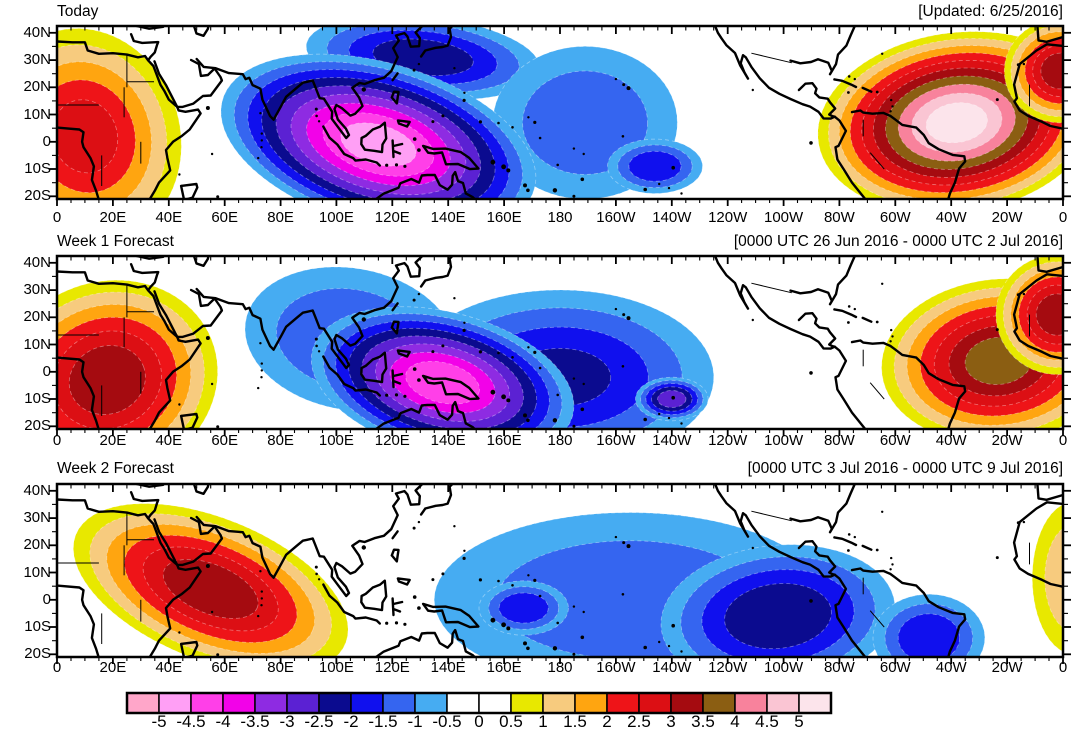 This screenshot has width=1071, height=735. What do you see at coordinates (223, 721) in the screenshot?
I see `colorbar-tick-label: -4` at bounding box center [223, 721].